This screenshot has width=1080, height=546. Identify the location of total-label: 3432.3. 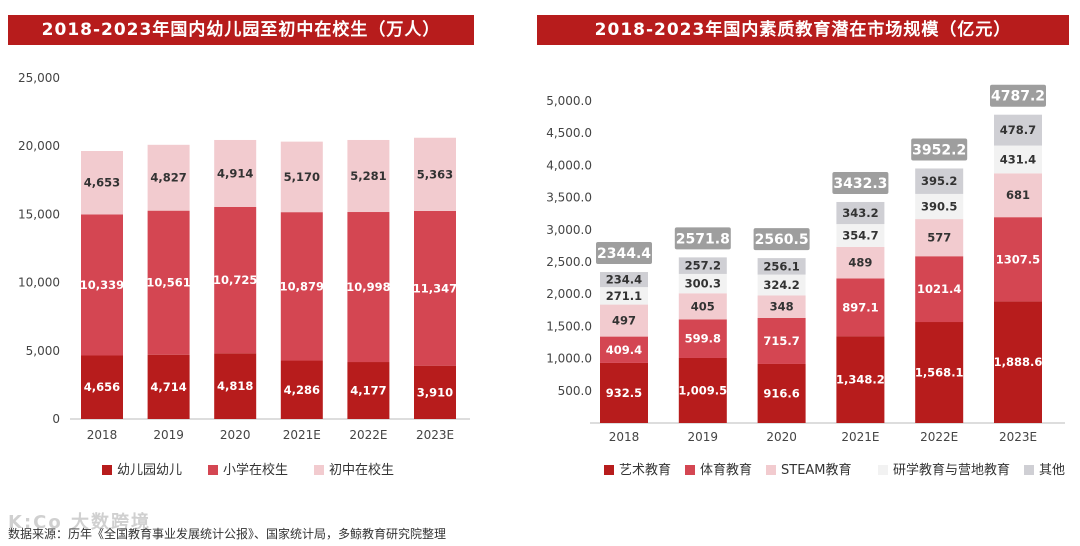
(860, 184).